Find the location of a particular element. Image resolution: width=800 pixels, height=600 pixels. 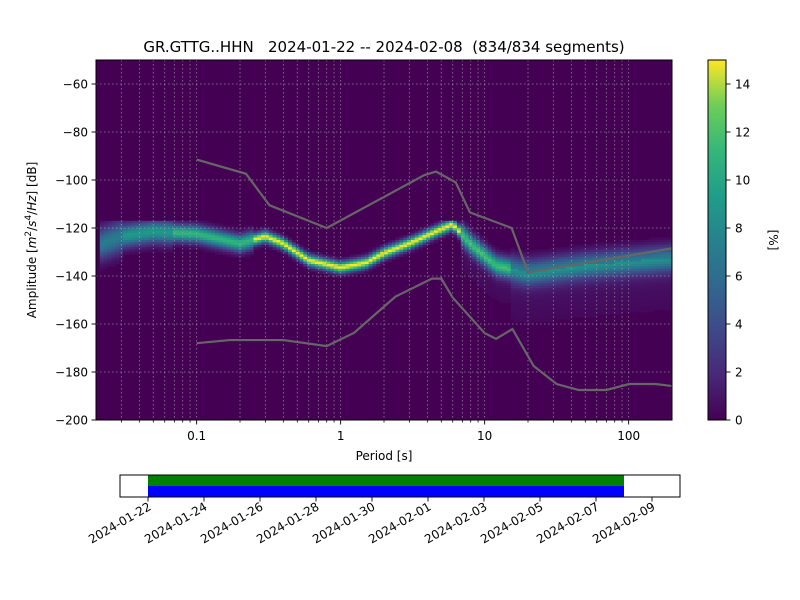

y-tick-label: −120 is located at coordinates (71, 229).